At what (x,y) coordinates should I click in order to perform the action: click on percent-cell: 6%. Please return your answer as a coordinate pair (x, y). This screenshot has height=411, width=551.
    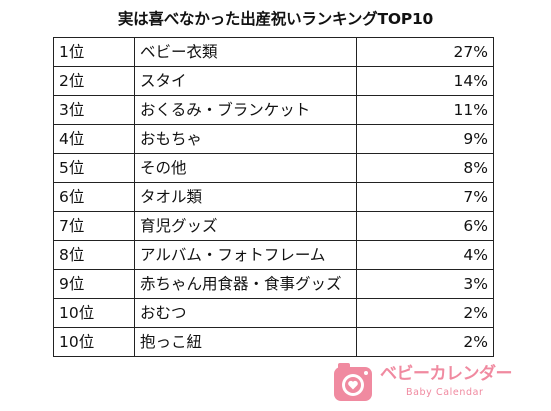
    Looking at the image, I should click on (425, 226).